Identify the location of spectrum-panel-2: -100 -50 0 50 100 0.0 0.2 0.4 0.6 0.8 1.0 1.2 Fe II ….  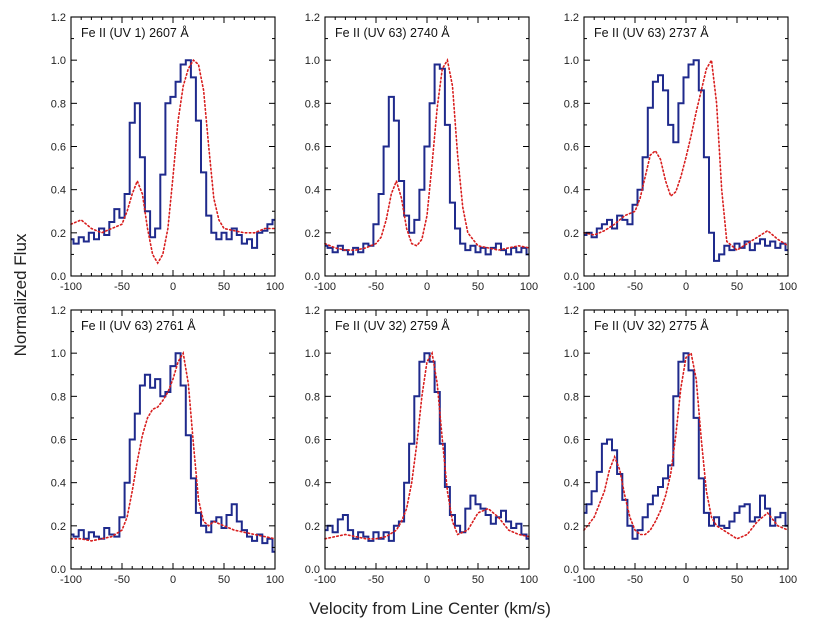
(421, 152).